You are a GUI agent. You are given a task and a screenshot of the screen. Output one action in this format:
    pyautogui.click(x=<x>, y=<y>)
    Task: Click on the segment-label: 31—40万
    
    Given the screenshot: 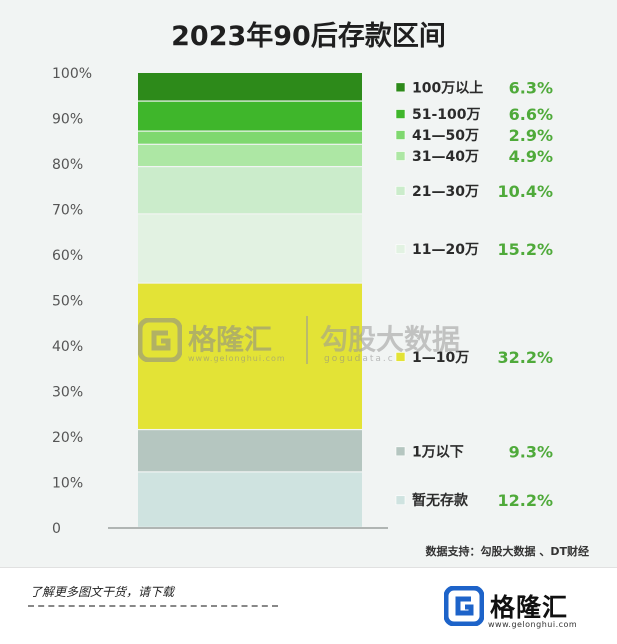 What is the action you would take?
    pyautogui.click(x=445, y=157)
    